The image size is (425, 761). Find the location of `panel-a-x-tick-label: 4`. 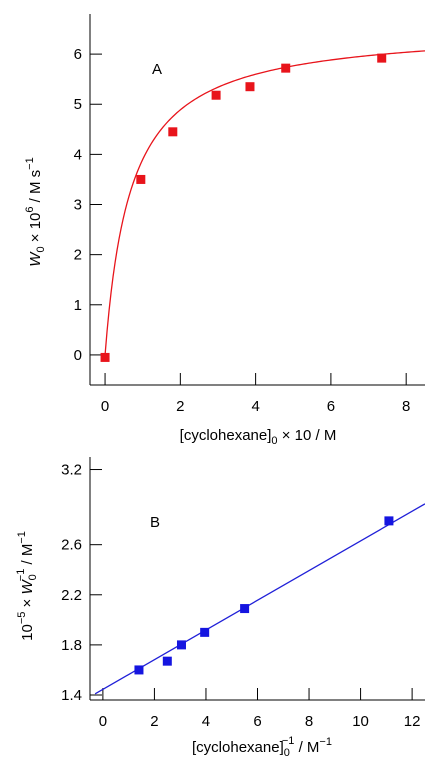

panel-a-x-tick-label: 4 is located at coordinates (255, 406).